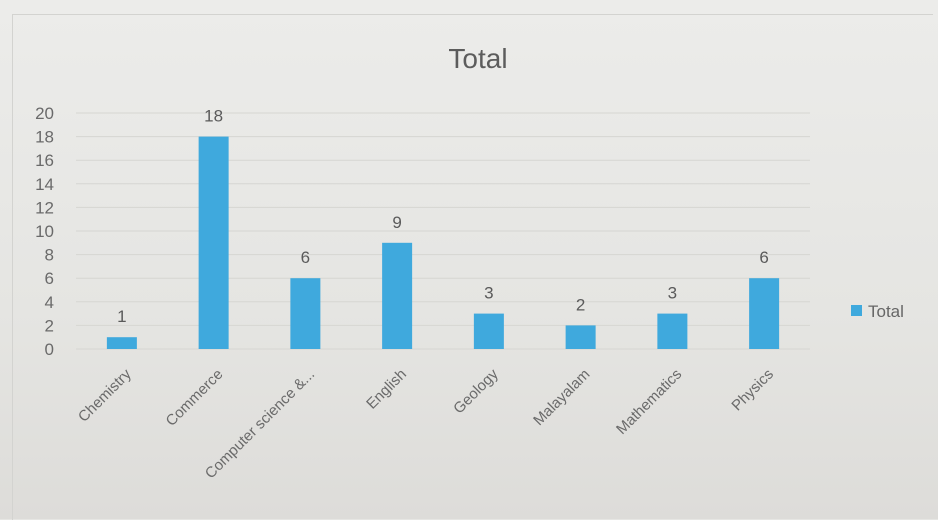 This screenshot has height=520, width=938. I want to click on y-tick-label: 2, so click(49, 325).